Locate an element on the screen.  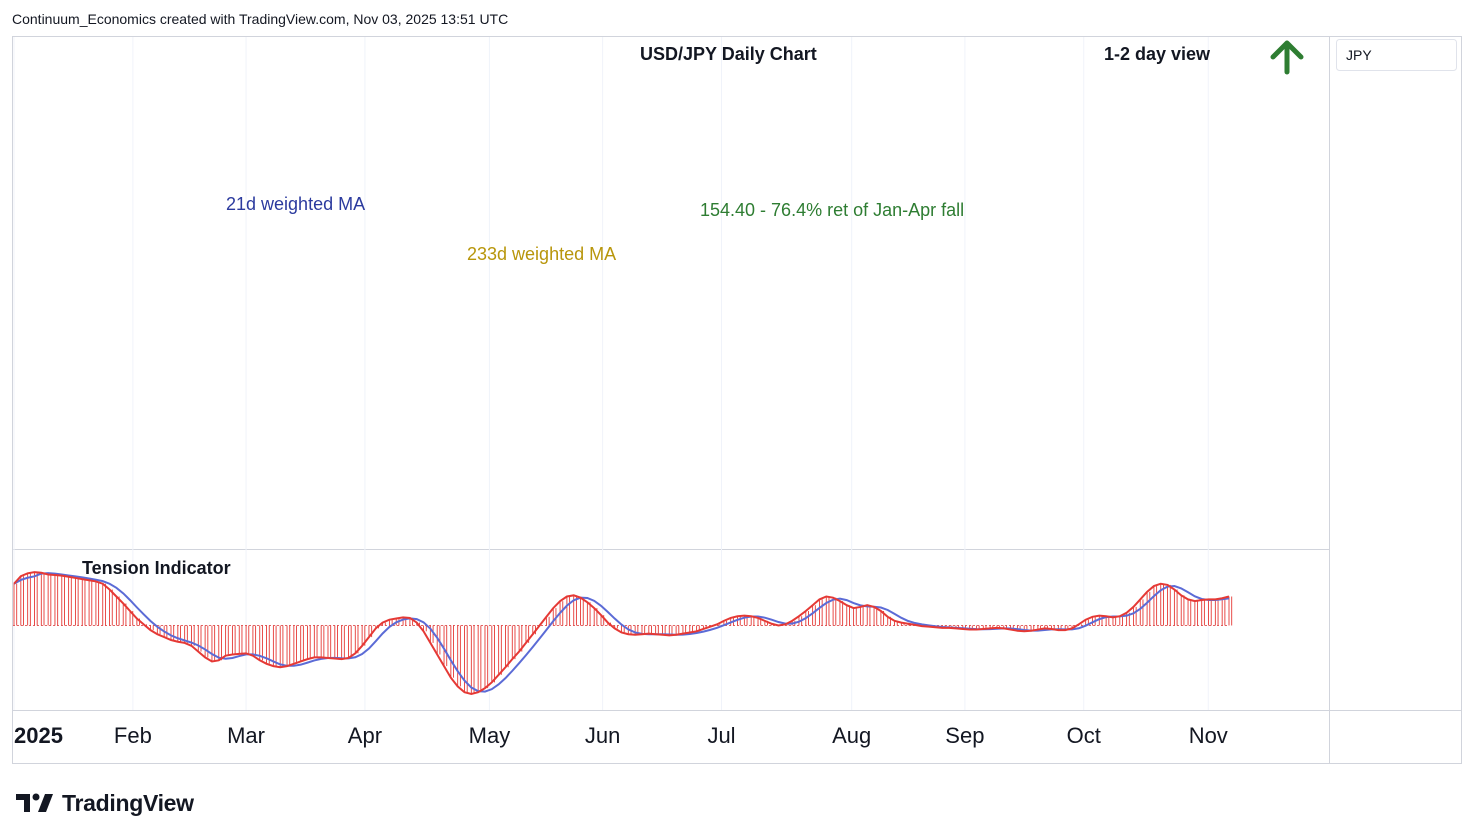
view-label: 1-2 day view is located at coordinates (1157, 54).